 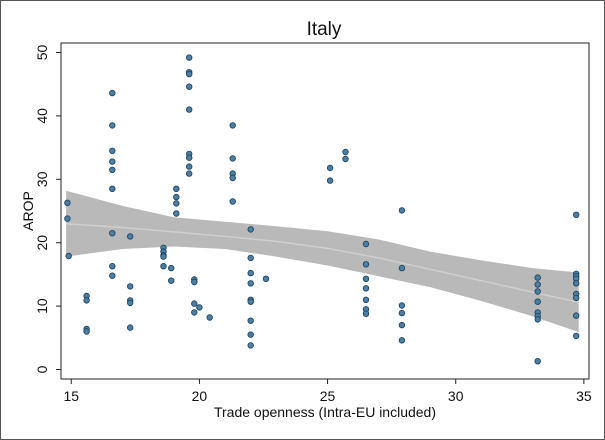 What do you see at coordinates (42, 369) in the screenshot?
I see `y-tick-label: 0` at bounding box center [42, 369].